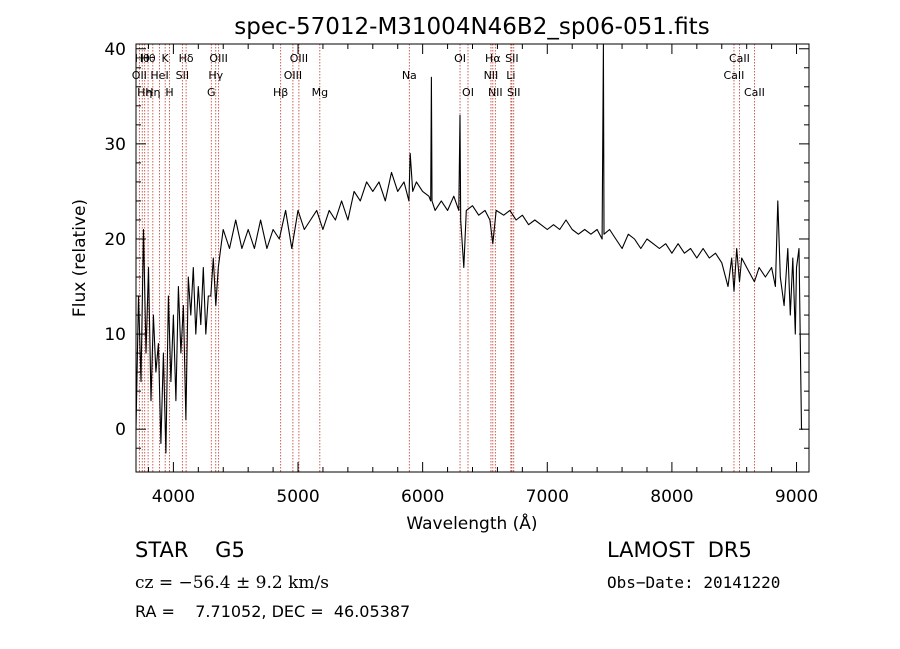 This screenshot has height=649, width=900. What do you see at coordinates (734, 75) in the screenshot?
I see `line-label-26: CaII` at bounding box center [734, 75].